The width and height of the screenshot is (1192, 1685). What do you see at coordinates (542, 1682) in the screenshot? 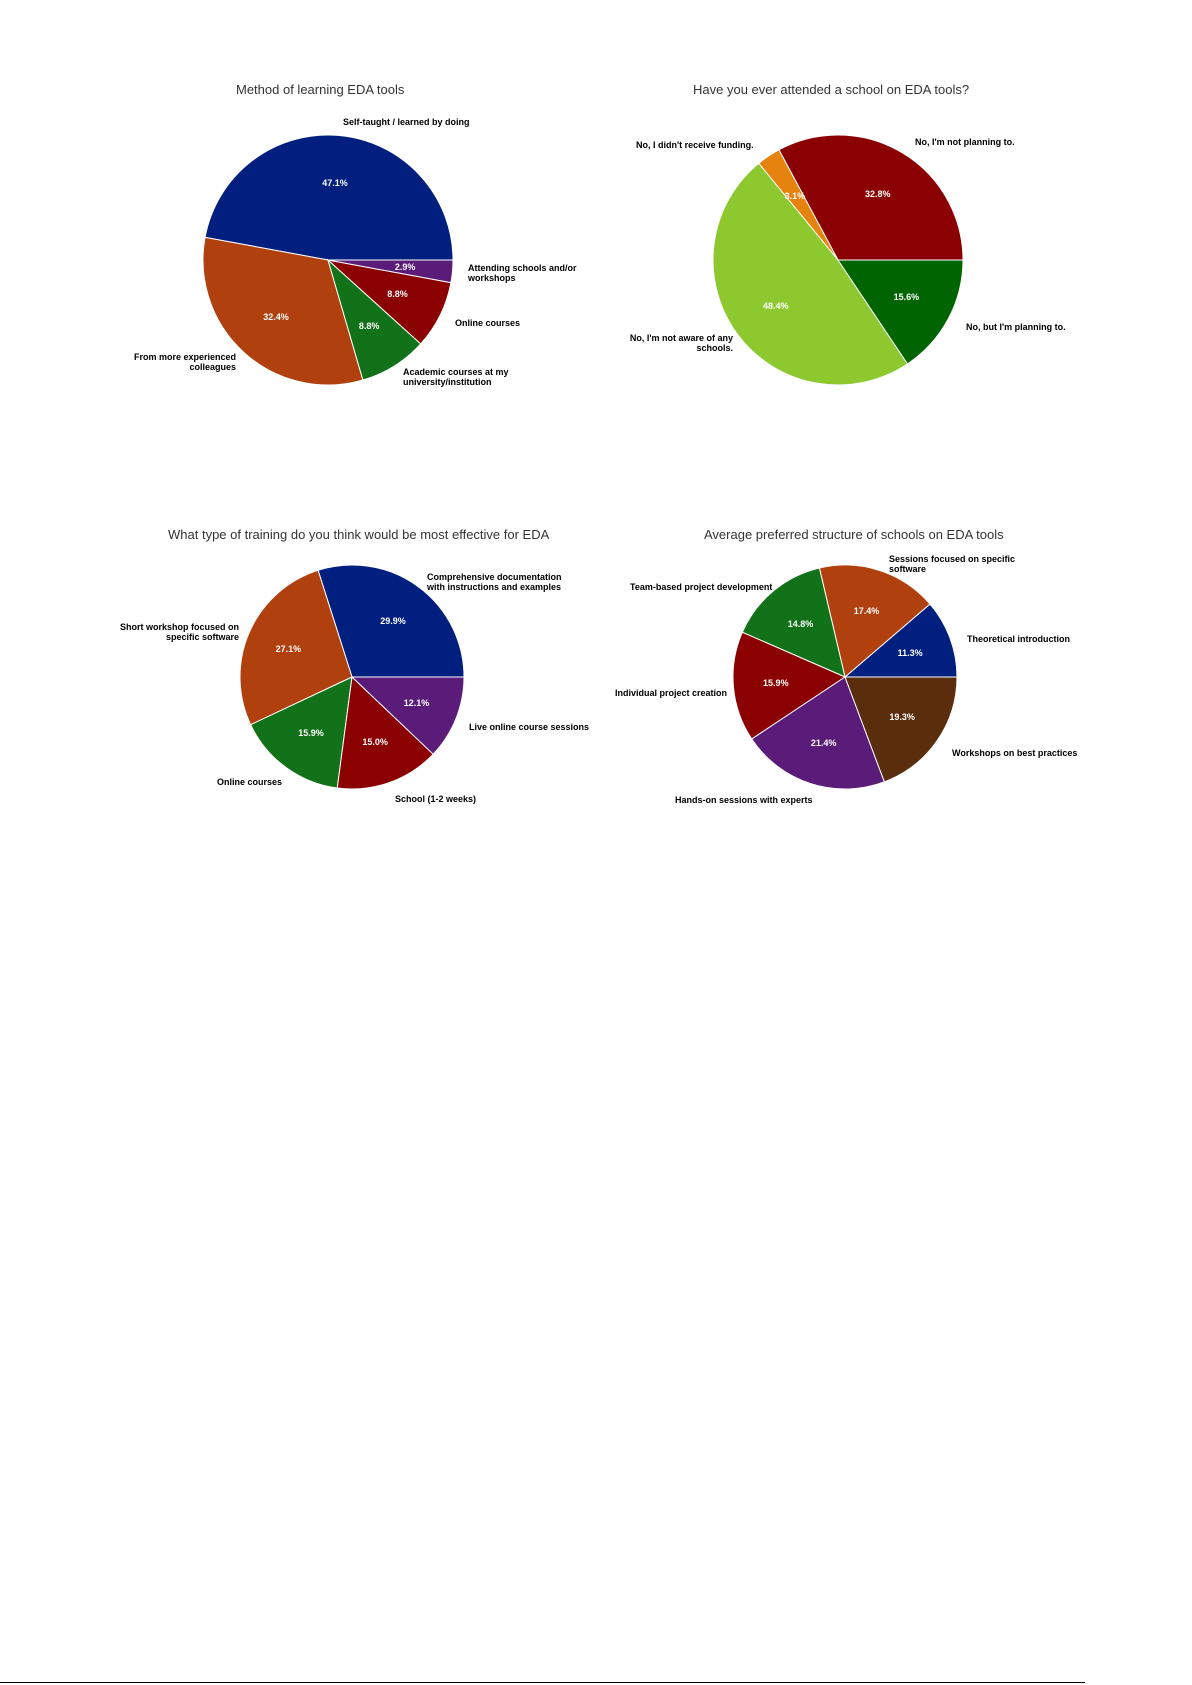
I see `page-footer-rule` at bounding box center [542, 1682].